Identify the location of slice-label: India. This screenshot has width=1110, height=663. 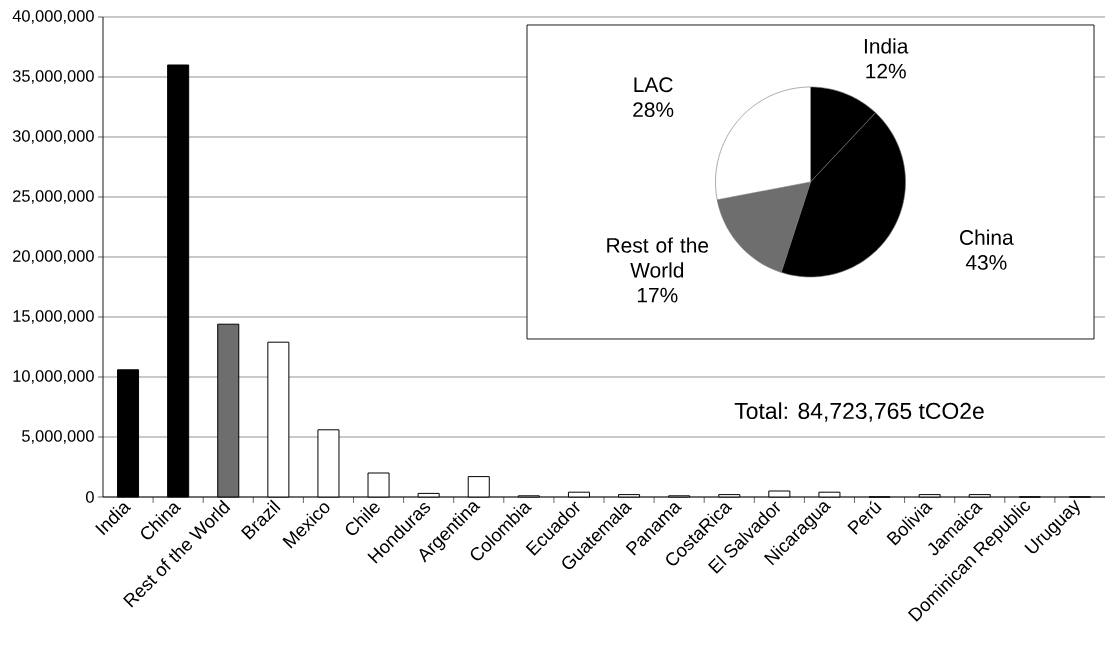
(886, 46).